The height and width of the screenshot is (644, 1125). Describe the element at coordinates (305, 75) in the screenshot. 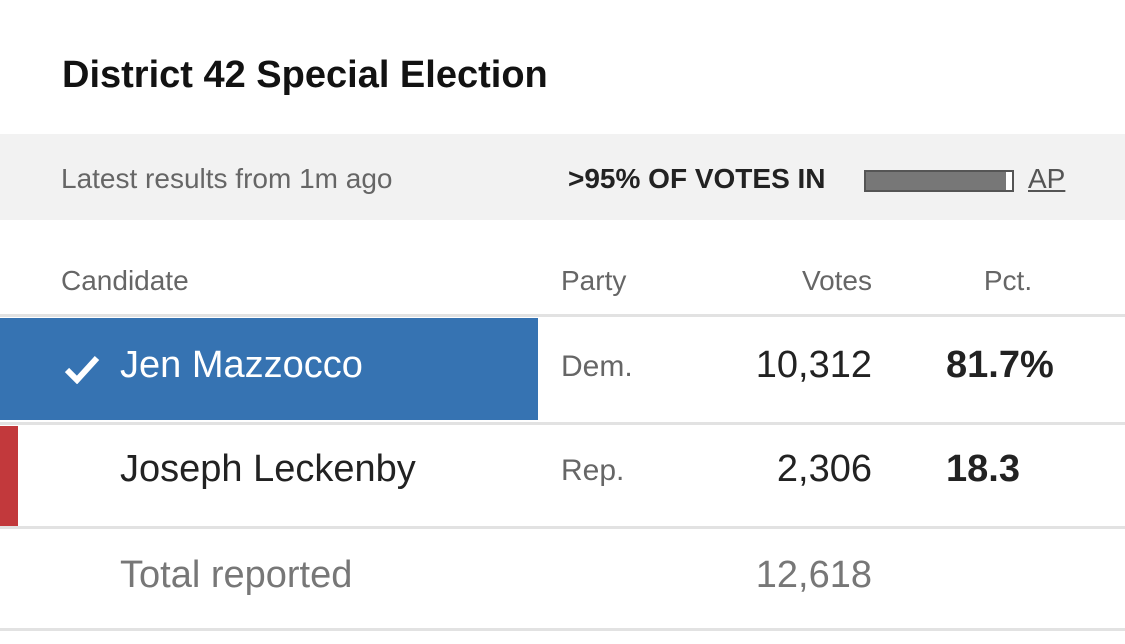

I see `title: District 42 Special Election` at that location.